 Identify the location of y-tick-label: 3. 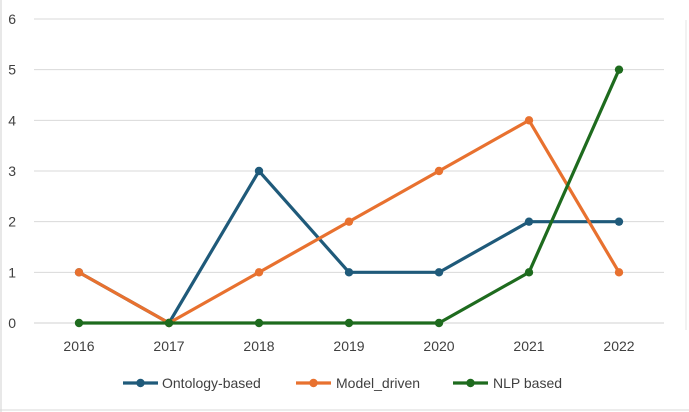
(12, 171).